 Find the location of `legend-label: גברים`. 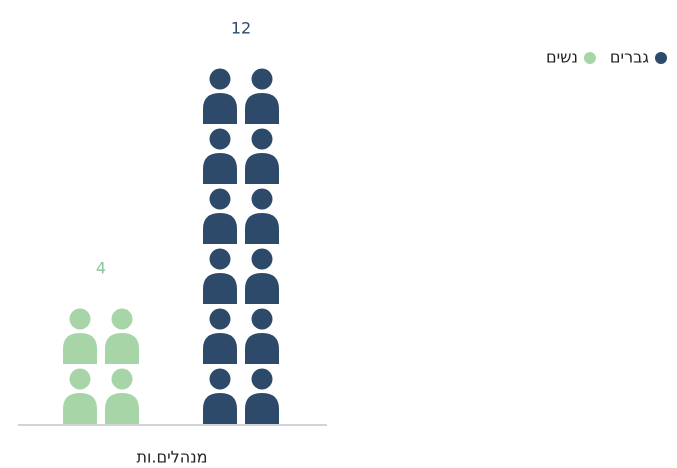

legend-label: גברים is located at coordinates (629, 57).